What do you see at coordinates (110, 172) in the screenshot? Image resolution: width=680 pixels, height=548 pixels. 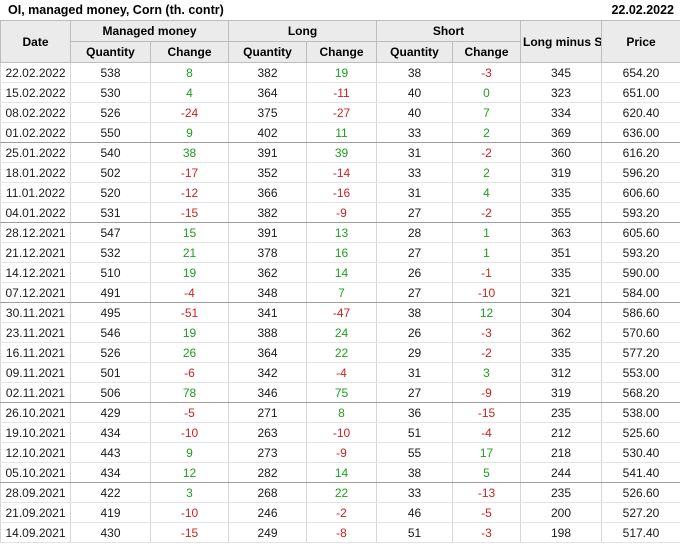 I see `cell-mm-quantity: 502` at bounding box center [110, 172].